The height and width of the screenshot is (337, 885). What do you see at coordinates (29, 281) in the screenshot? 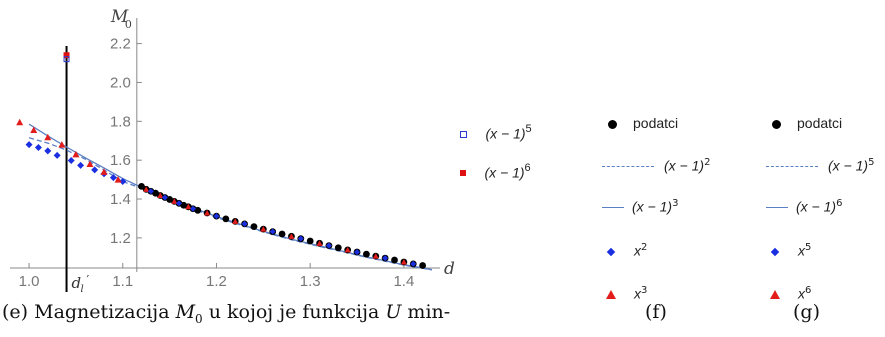
I see `x-tick-label: 1.0` at bounding box center [29, 281].